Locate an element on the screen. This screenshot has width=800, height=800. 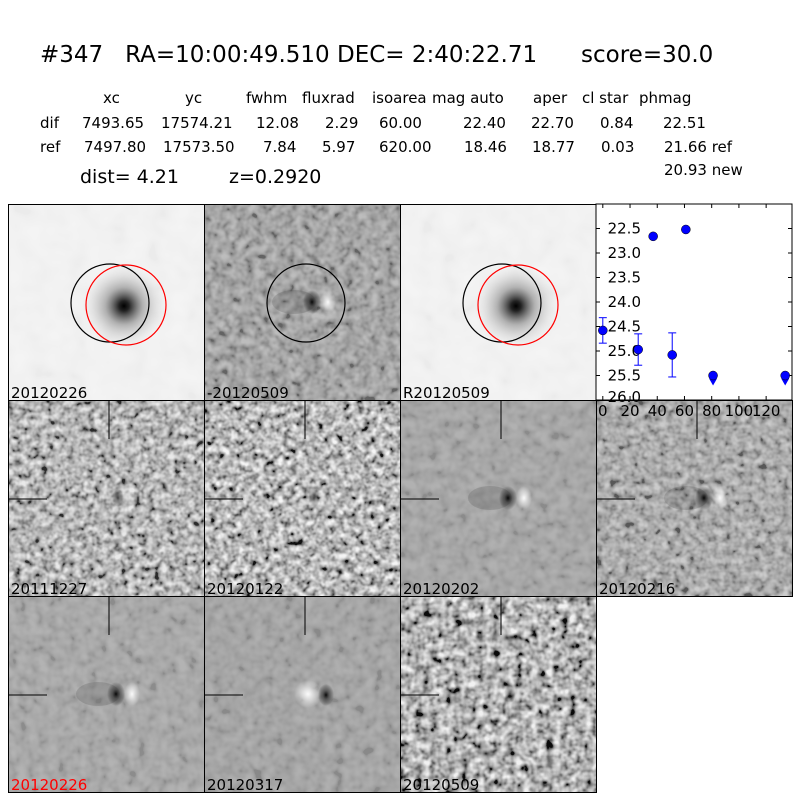
image-stamp: -20120509 is located at coordinates (302, 303).